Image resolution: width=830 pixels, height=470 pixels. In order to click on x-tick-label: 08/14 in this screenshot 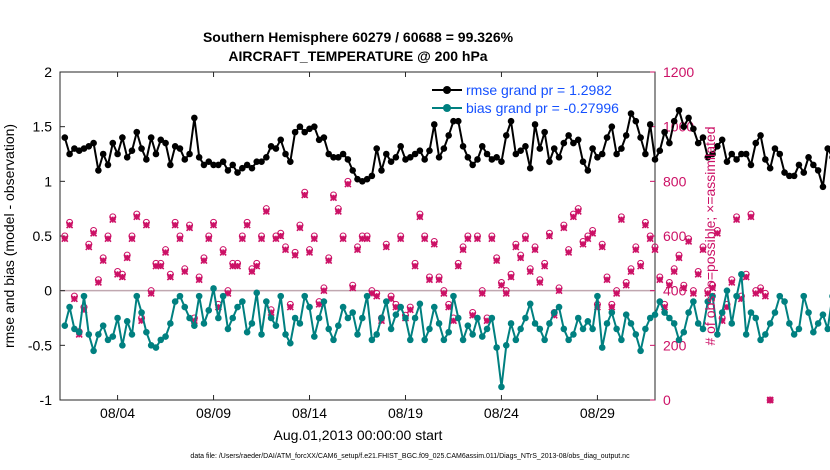, I will do `click(309, 413)`.